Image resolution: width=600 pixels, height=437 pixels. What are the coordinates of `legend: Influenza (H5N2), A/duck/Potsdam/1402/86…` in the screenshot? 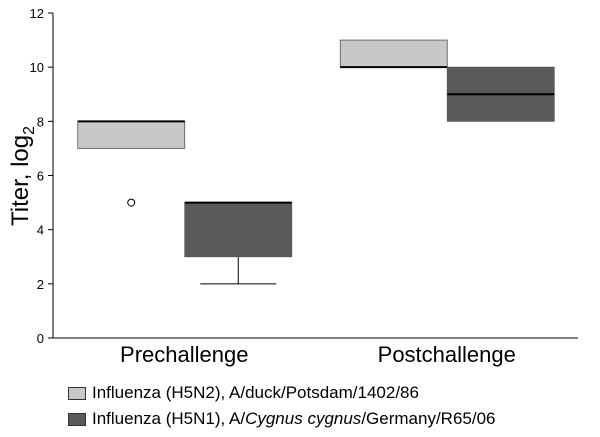 It's located at (282, 406).